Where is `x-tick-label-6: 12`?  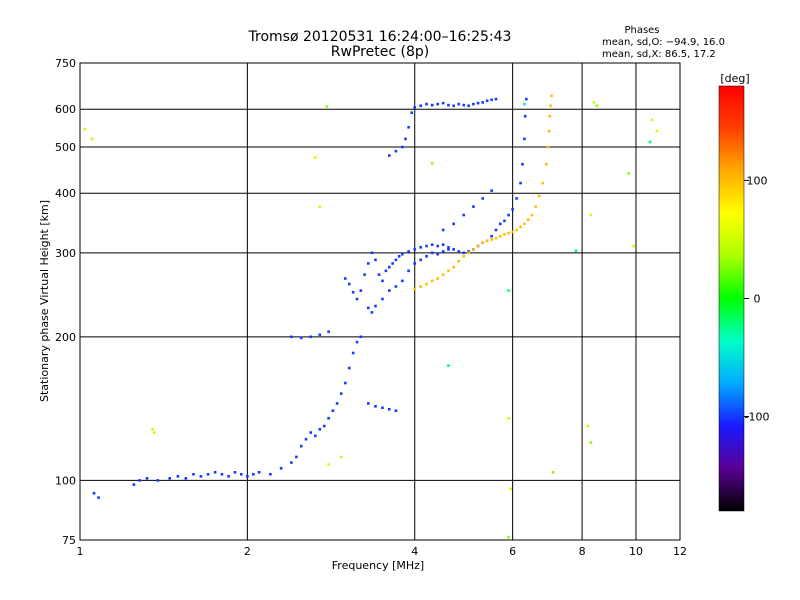
x-tick-label-6: 12 is located at coordinates (680, 551).